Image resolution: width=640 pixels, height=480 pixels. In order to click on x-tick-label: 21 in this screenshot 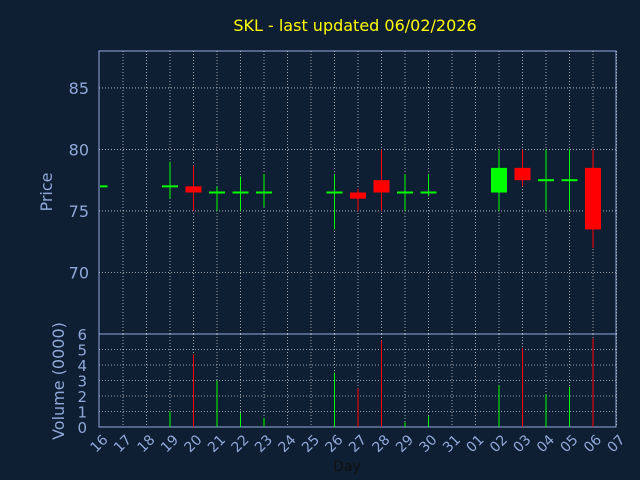, I will do `click(217, 444)`.